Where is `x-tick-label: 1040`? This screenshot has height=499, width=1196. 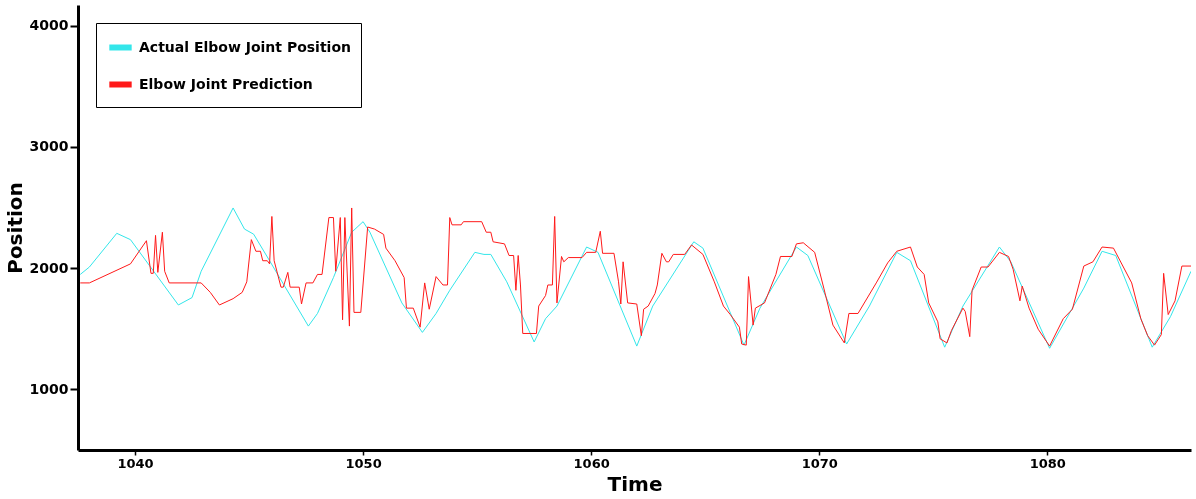 x-tick-label: 1040 is located at coordinates (135, 463).